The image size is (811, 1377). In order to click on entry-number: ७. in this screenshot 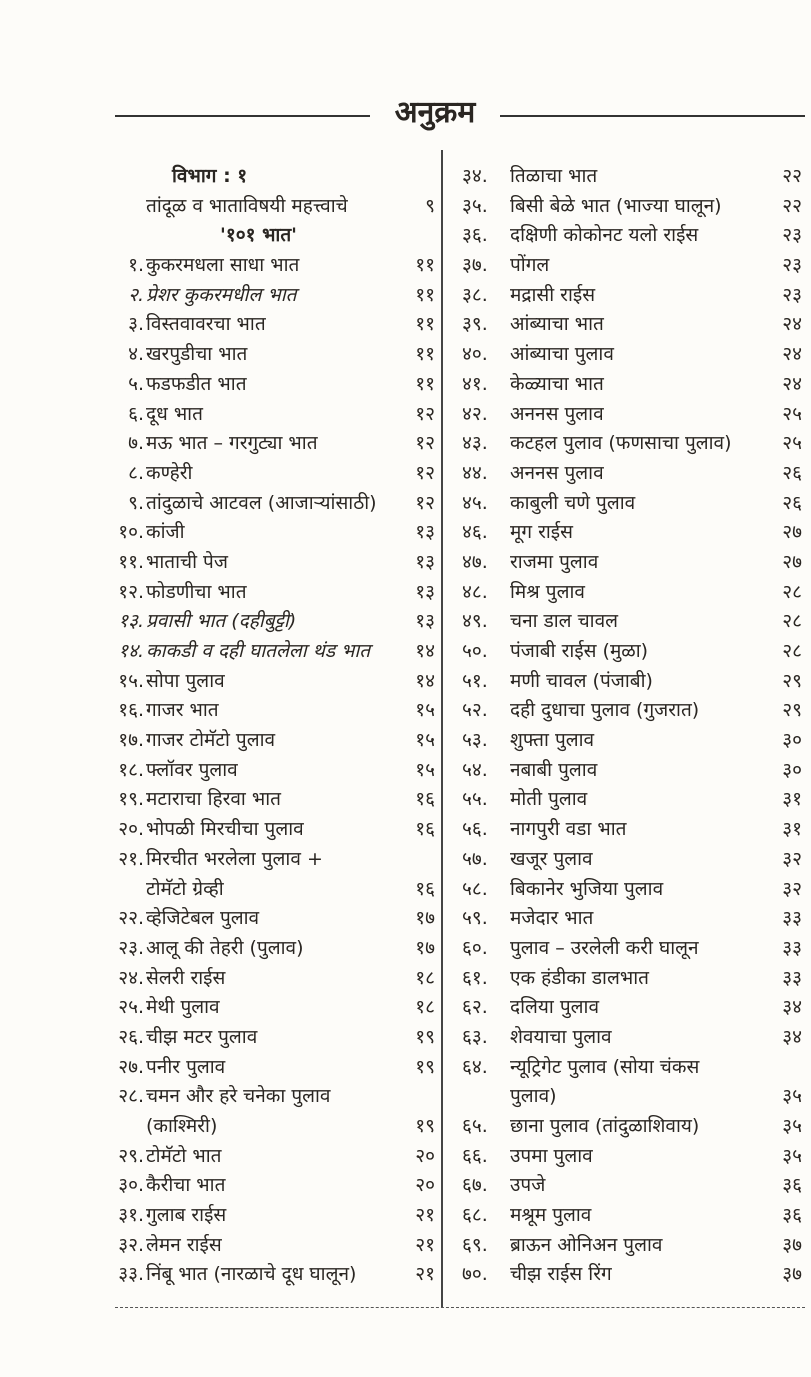, I will do `click(136, 443)`.